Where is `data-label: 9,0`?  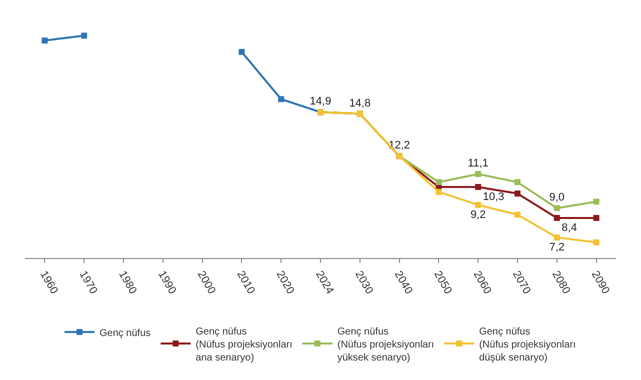 data-label: 9,0 is located at coordinates (557, 198).